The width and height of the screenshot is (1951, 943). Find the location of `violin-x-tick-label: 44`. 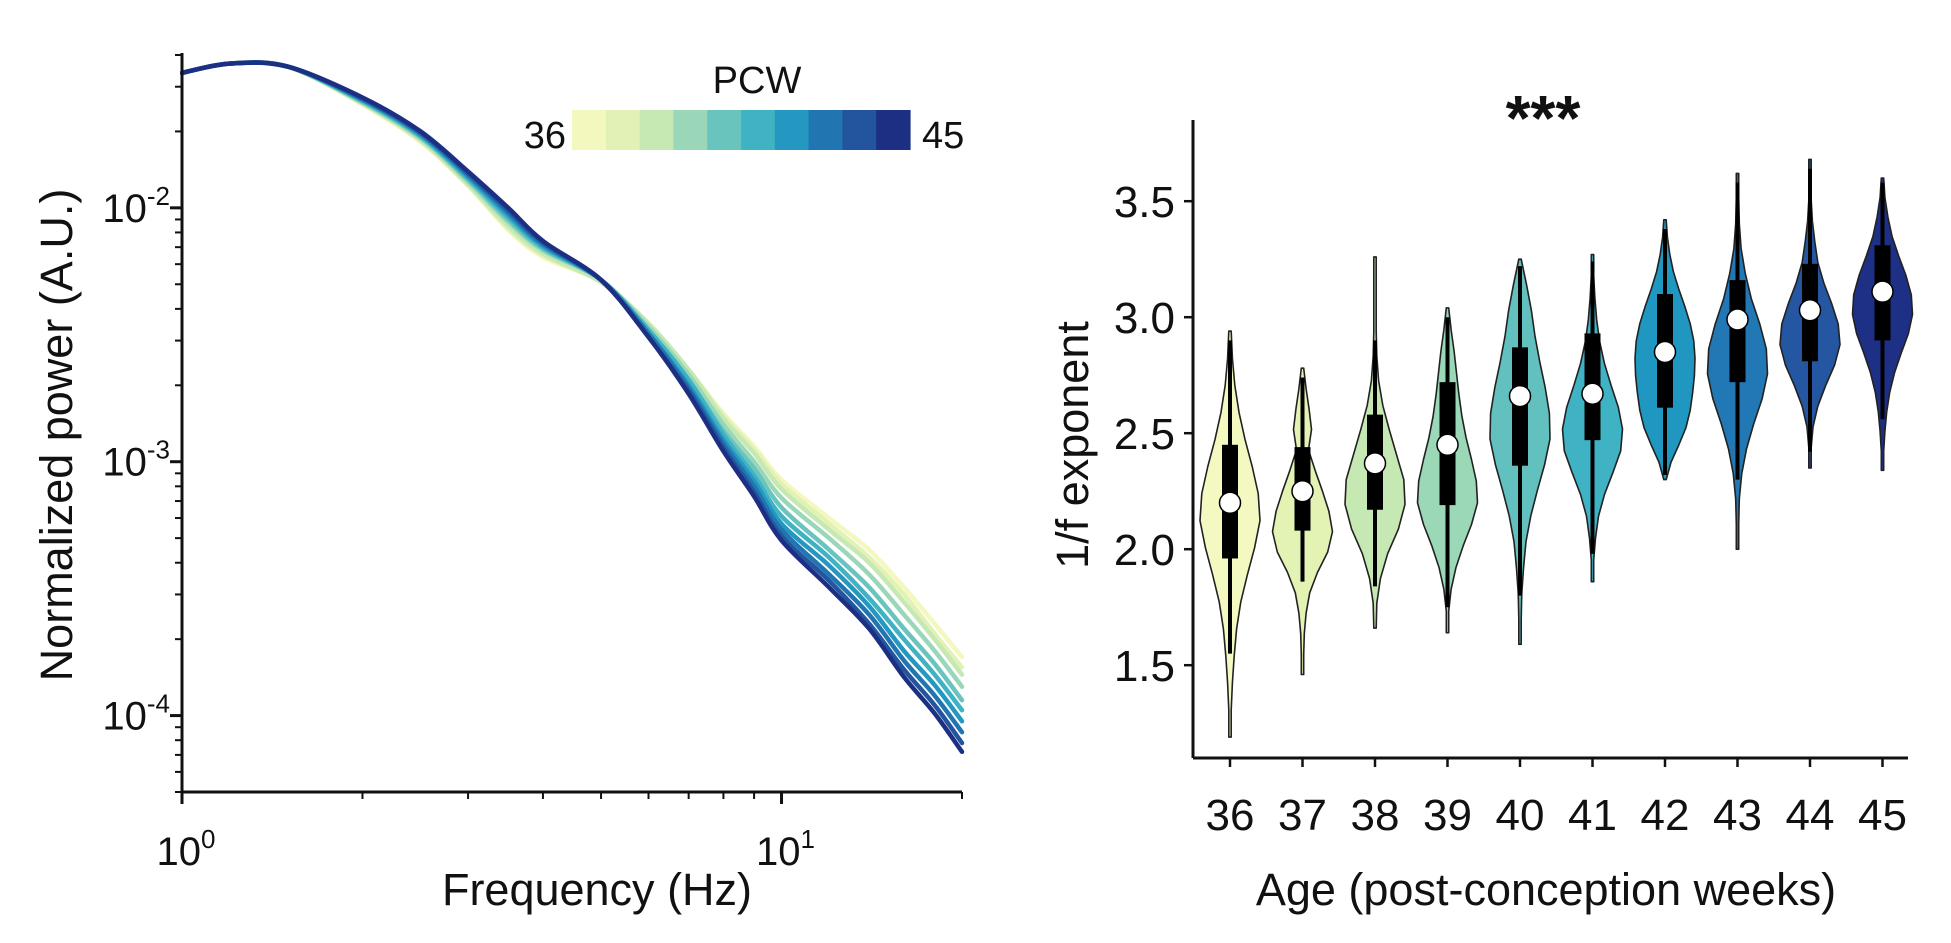

violin-x-tick-label: 44 is located at coordinates (1810, 815).